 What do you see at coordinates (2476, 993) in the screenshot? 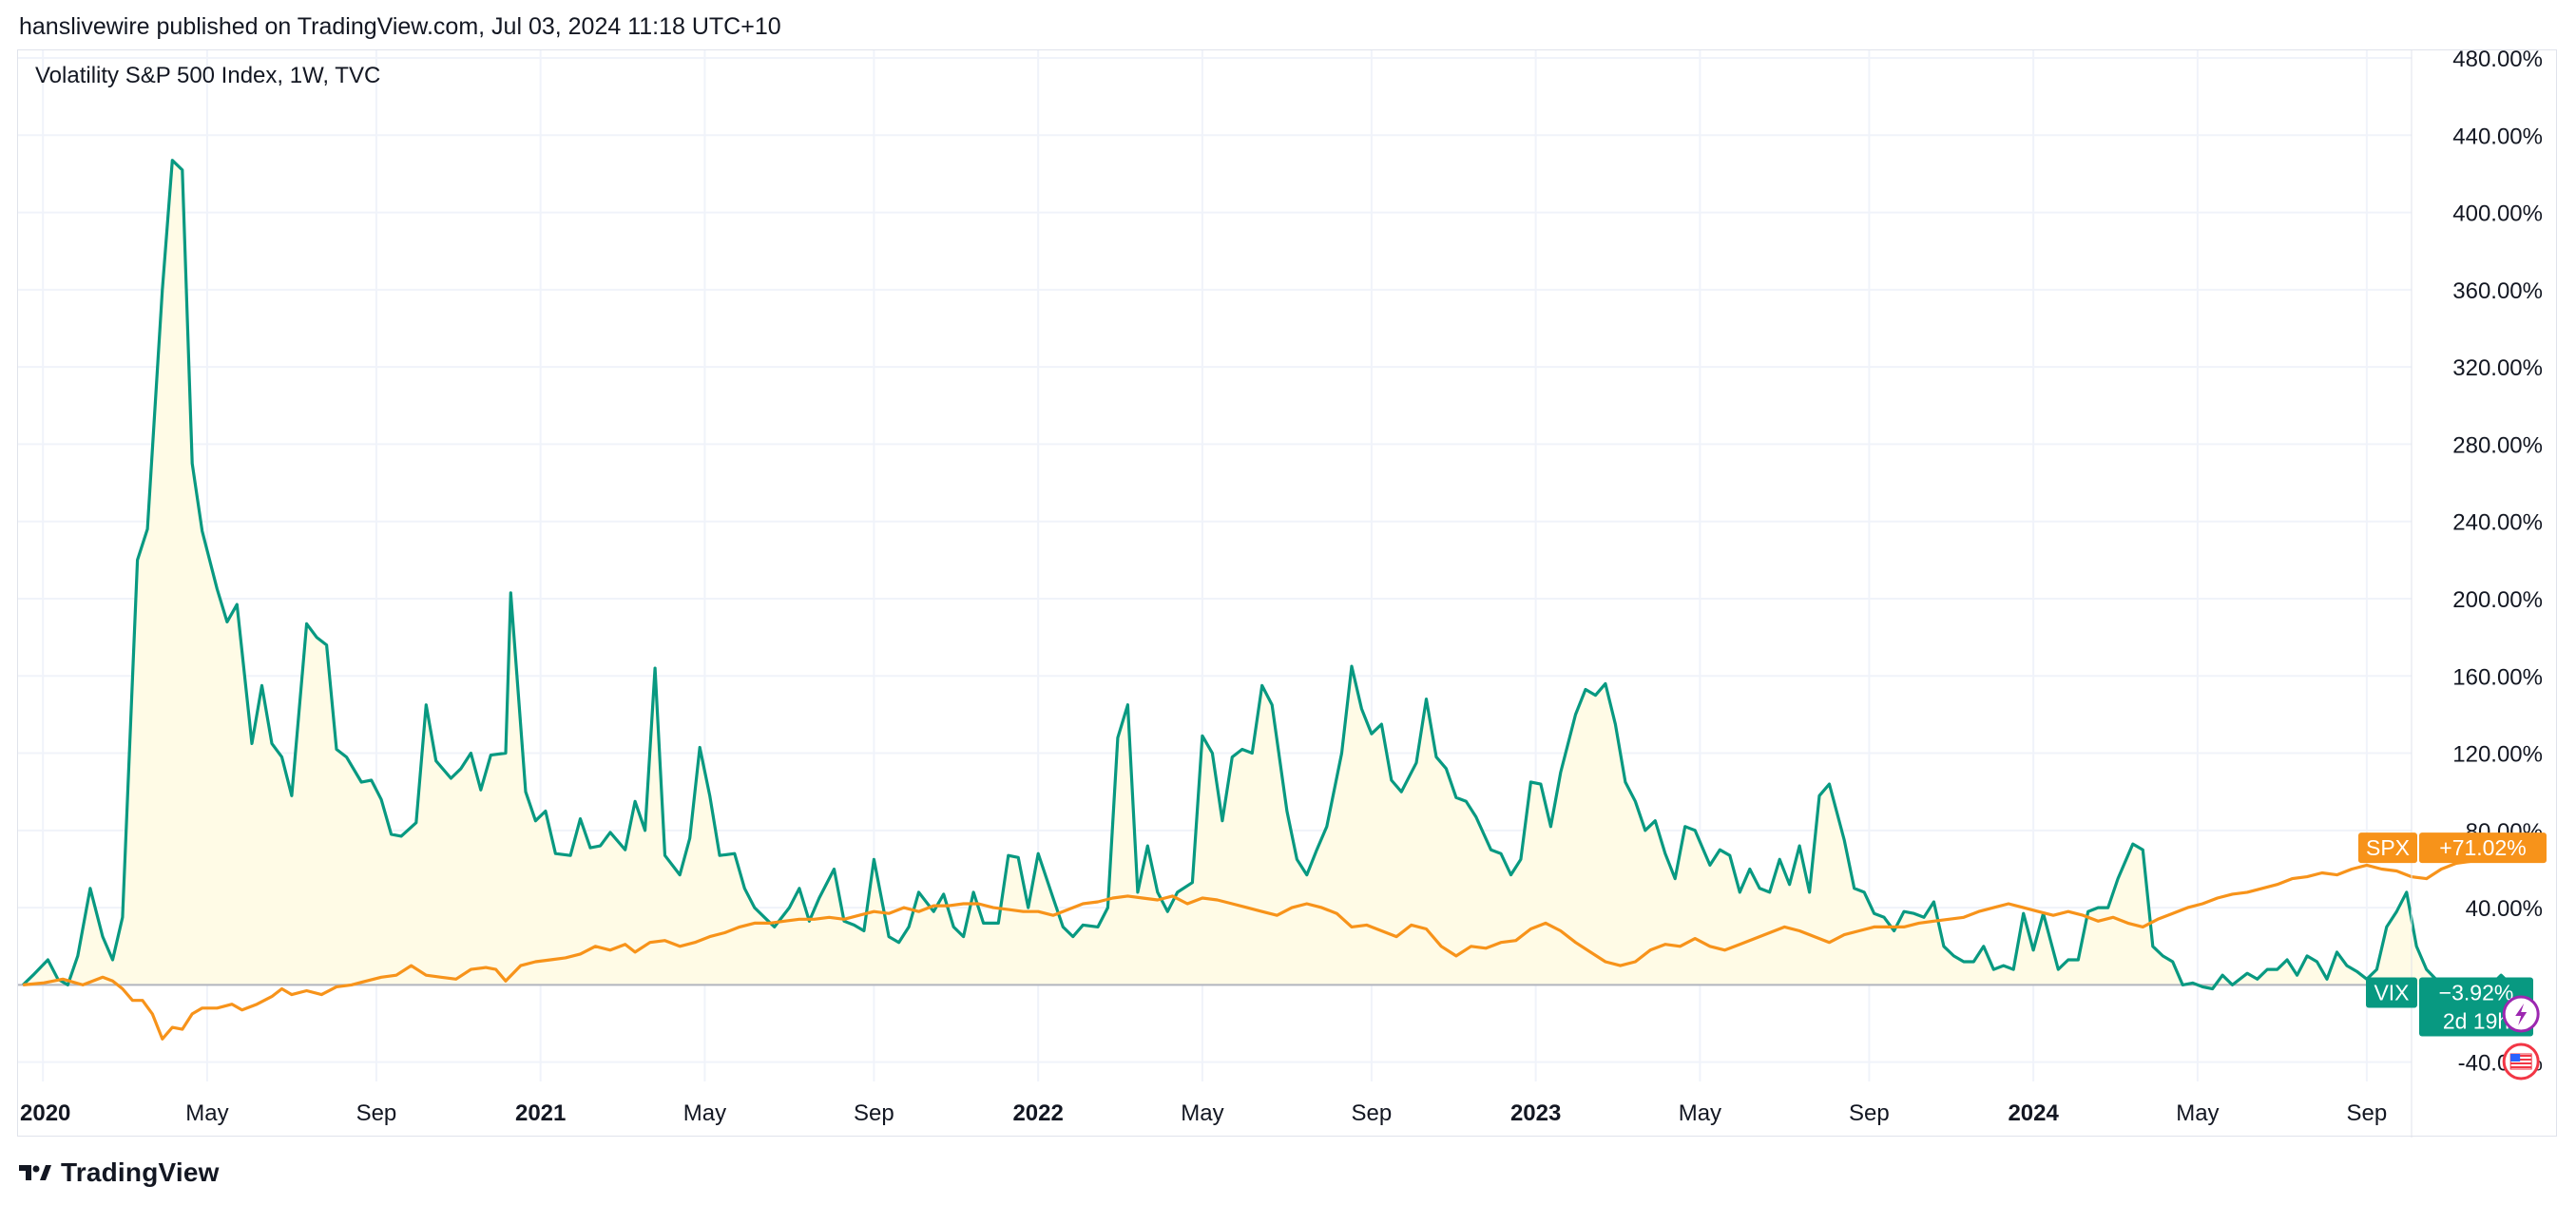
I see `vix-value-label: −3.92%` at bounding box center [2476, 993].